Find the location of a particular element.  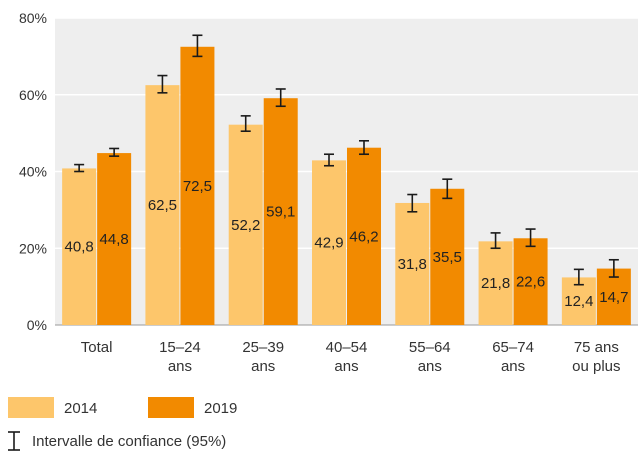

x-category-label: 75 ans is located at coordinates (596, 347).